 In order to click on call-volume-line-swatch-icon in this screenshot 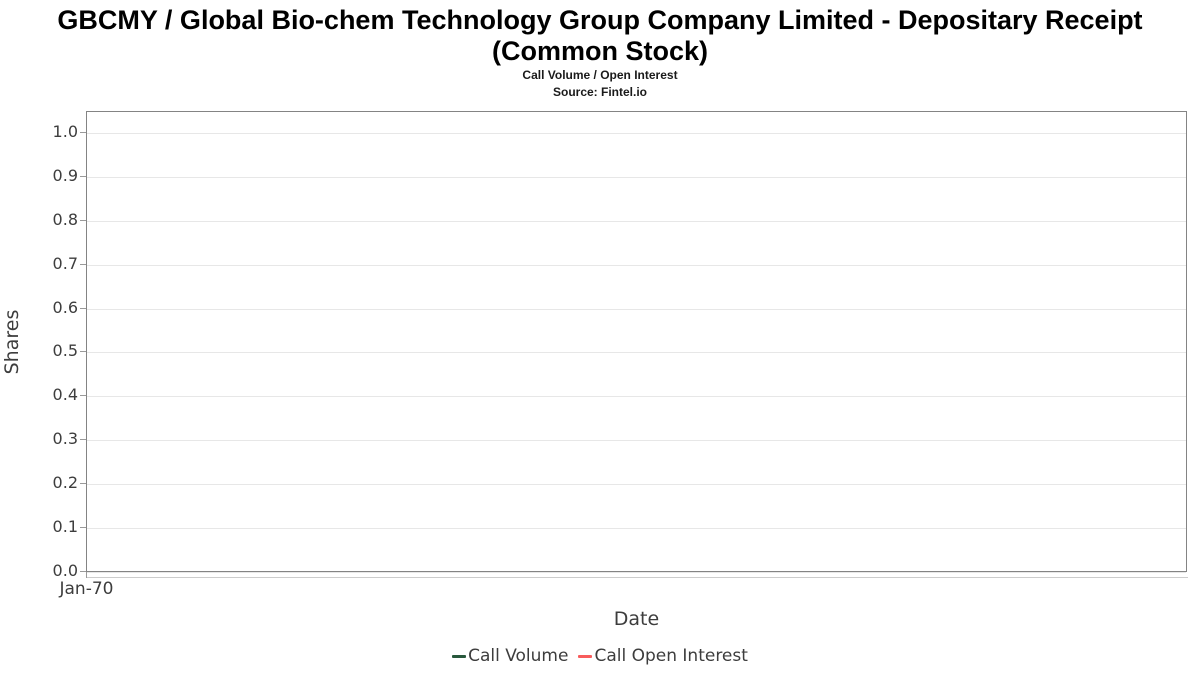, I will do `click(459, 656)`.